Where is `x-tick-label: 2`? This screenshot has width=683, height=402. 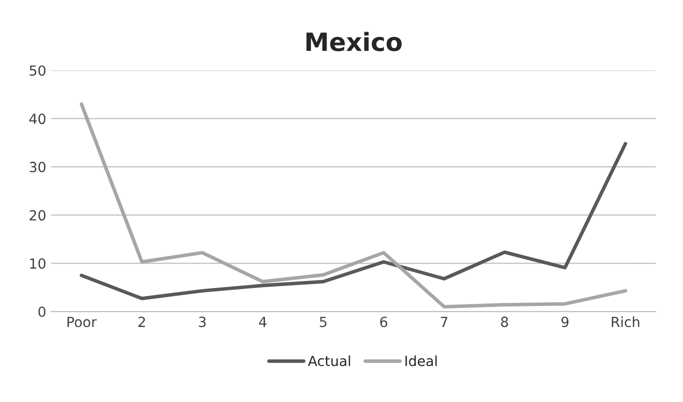
x-tick-label: 2 is located at coordinates (141, 321).